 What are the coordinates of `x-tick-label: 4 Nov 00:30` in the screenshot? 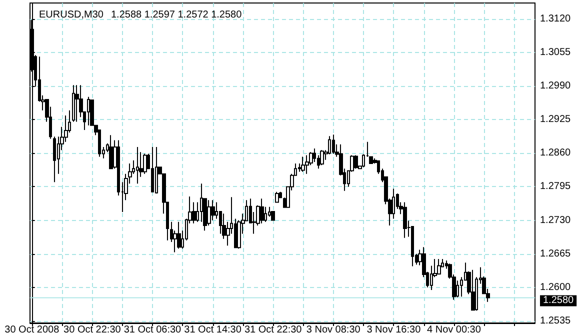 It's located at (454, 330).